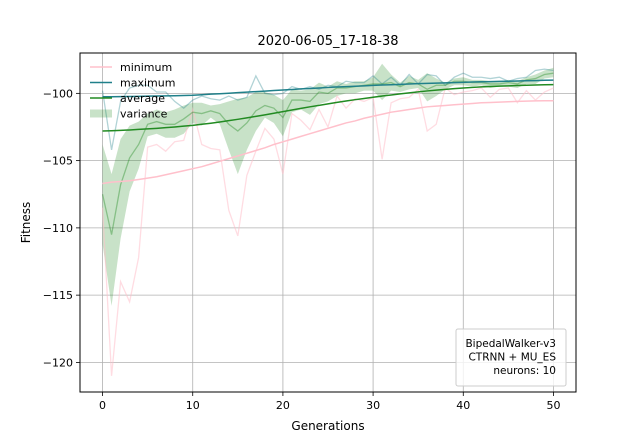 This screenshot has height=440, width=640. I want to click on maximum-line, so click(328, 88).